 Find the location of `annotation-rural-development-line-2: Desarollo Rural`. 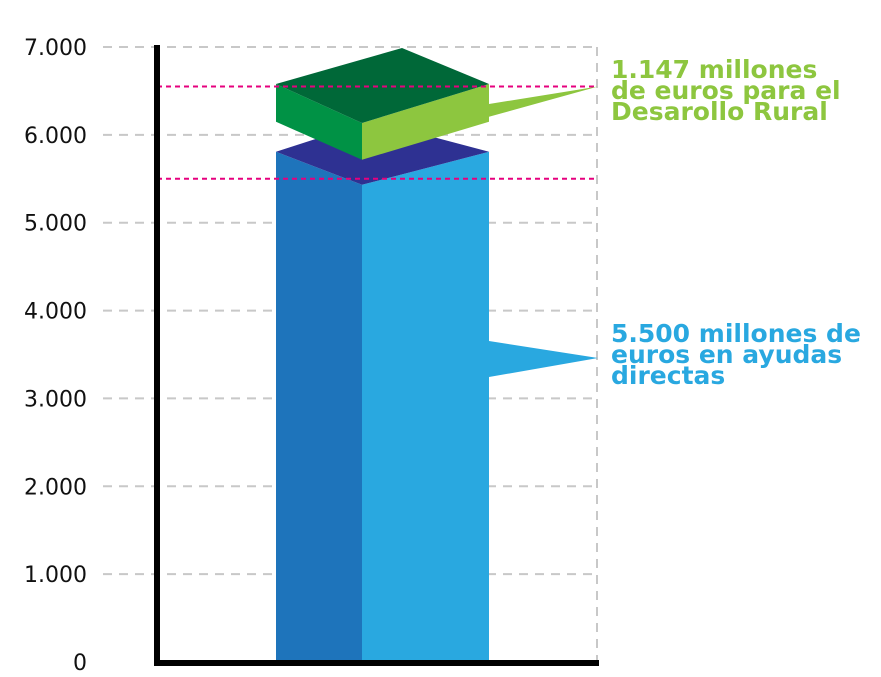

annotation-rural-development-line-2: Desarollo Rural is located at coordinates (719, 111).